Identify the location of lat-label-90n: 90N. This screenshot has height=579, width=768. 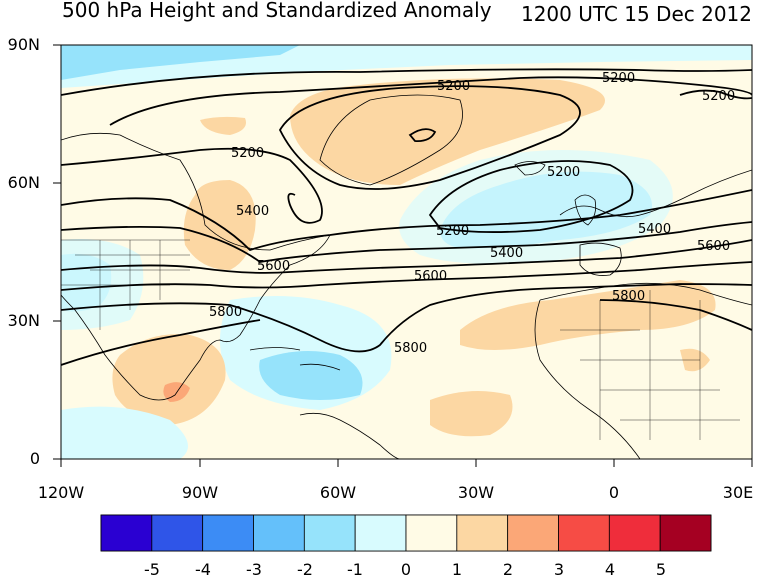
(23, 44).